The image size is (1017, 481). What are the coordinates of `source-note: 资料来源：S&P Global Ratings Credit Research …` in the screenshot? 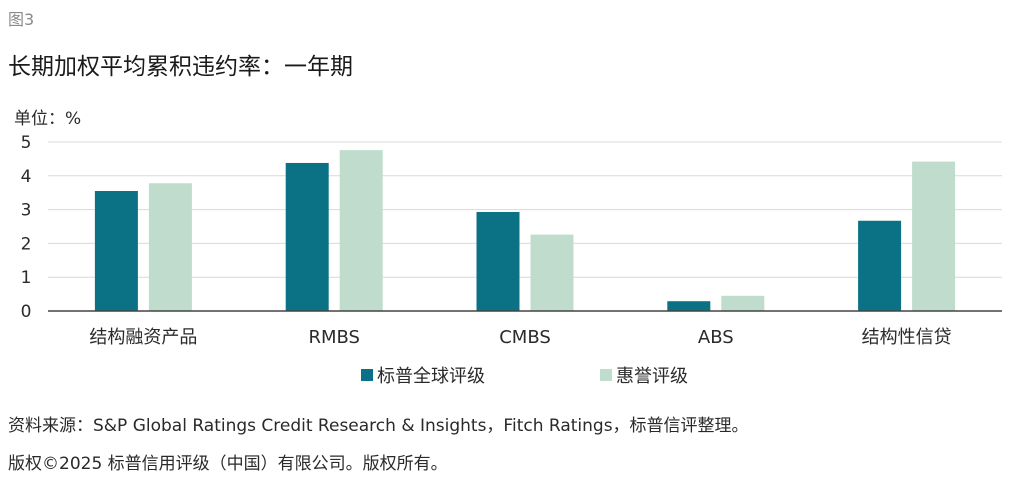 It's located at (378, 426).